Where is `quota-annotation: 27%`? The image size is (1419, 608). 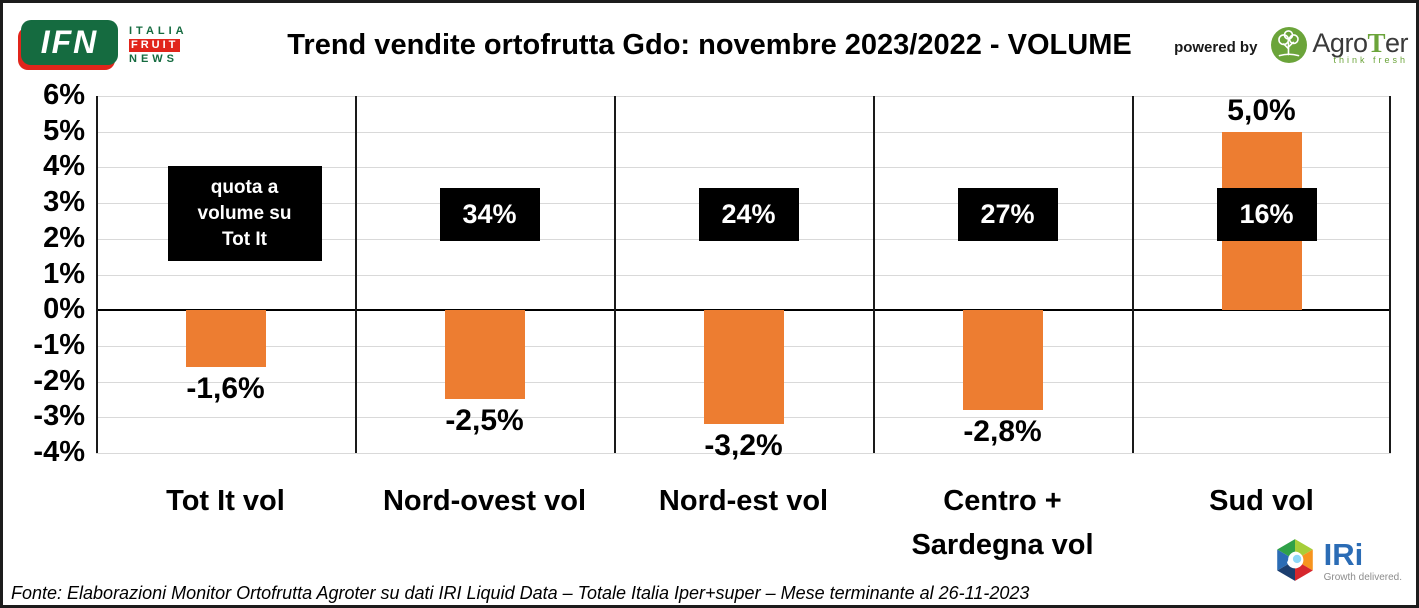
quota-annotation: 27% is located at coordinates (1007, 214).